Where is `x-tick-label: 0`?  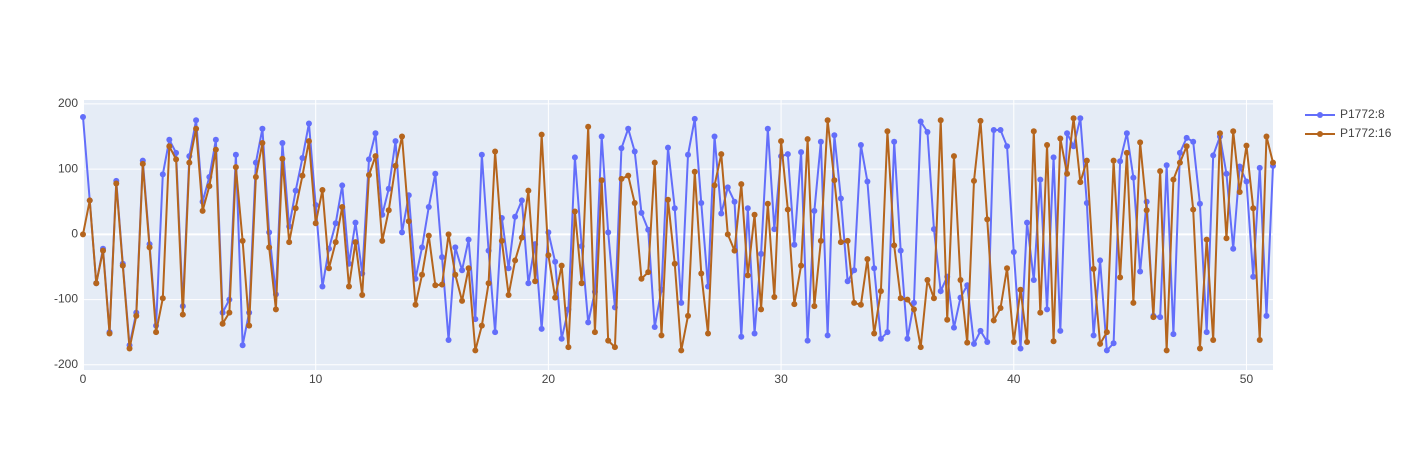
x-tick-label: 0 is located at coordinates (83, 379).